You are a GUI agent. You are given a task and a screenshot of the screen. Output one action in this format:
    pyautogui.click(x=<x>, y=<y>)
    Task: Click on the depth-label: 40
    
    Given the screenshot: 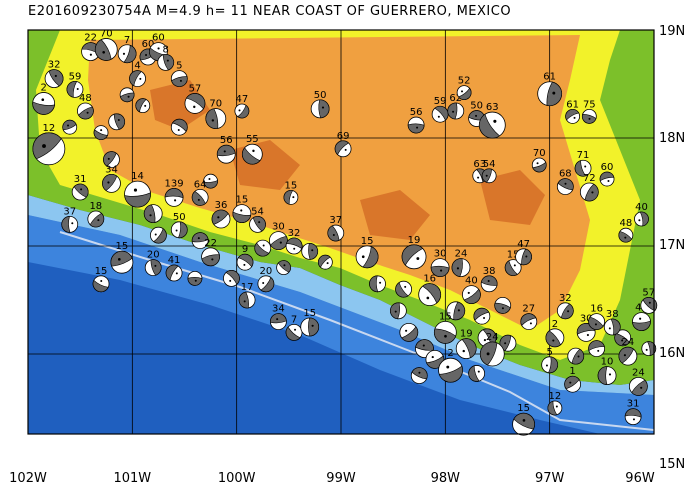 What is the action you would take?
    pyautogui.click(x=641, y=207)
    